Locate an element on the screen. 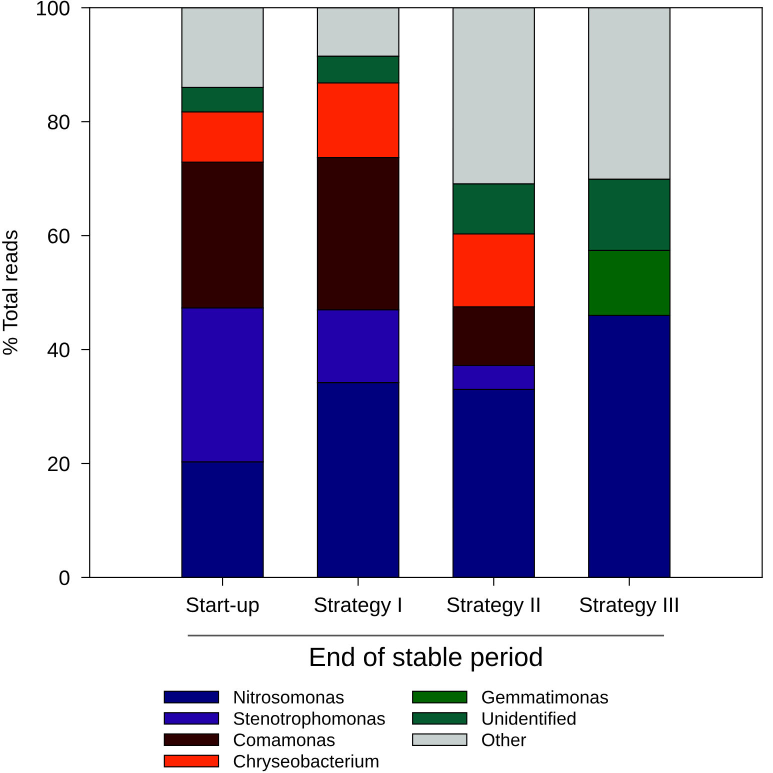 The height and width of the screenshot is (773, 773). legend-label: Gemmatimonas is located at coordinates (545, 697).